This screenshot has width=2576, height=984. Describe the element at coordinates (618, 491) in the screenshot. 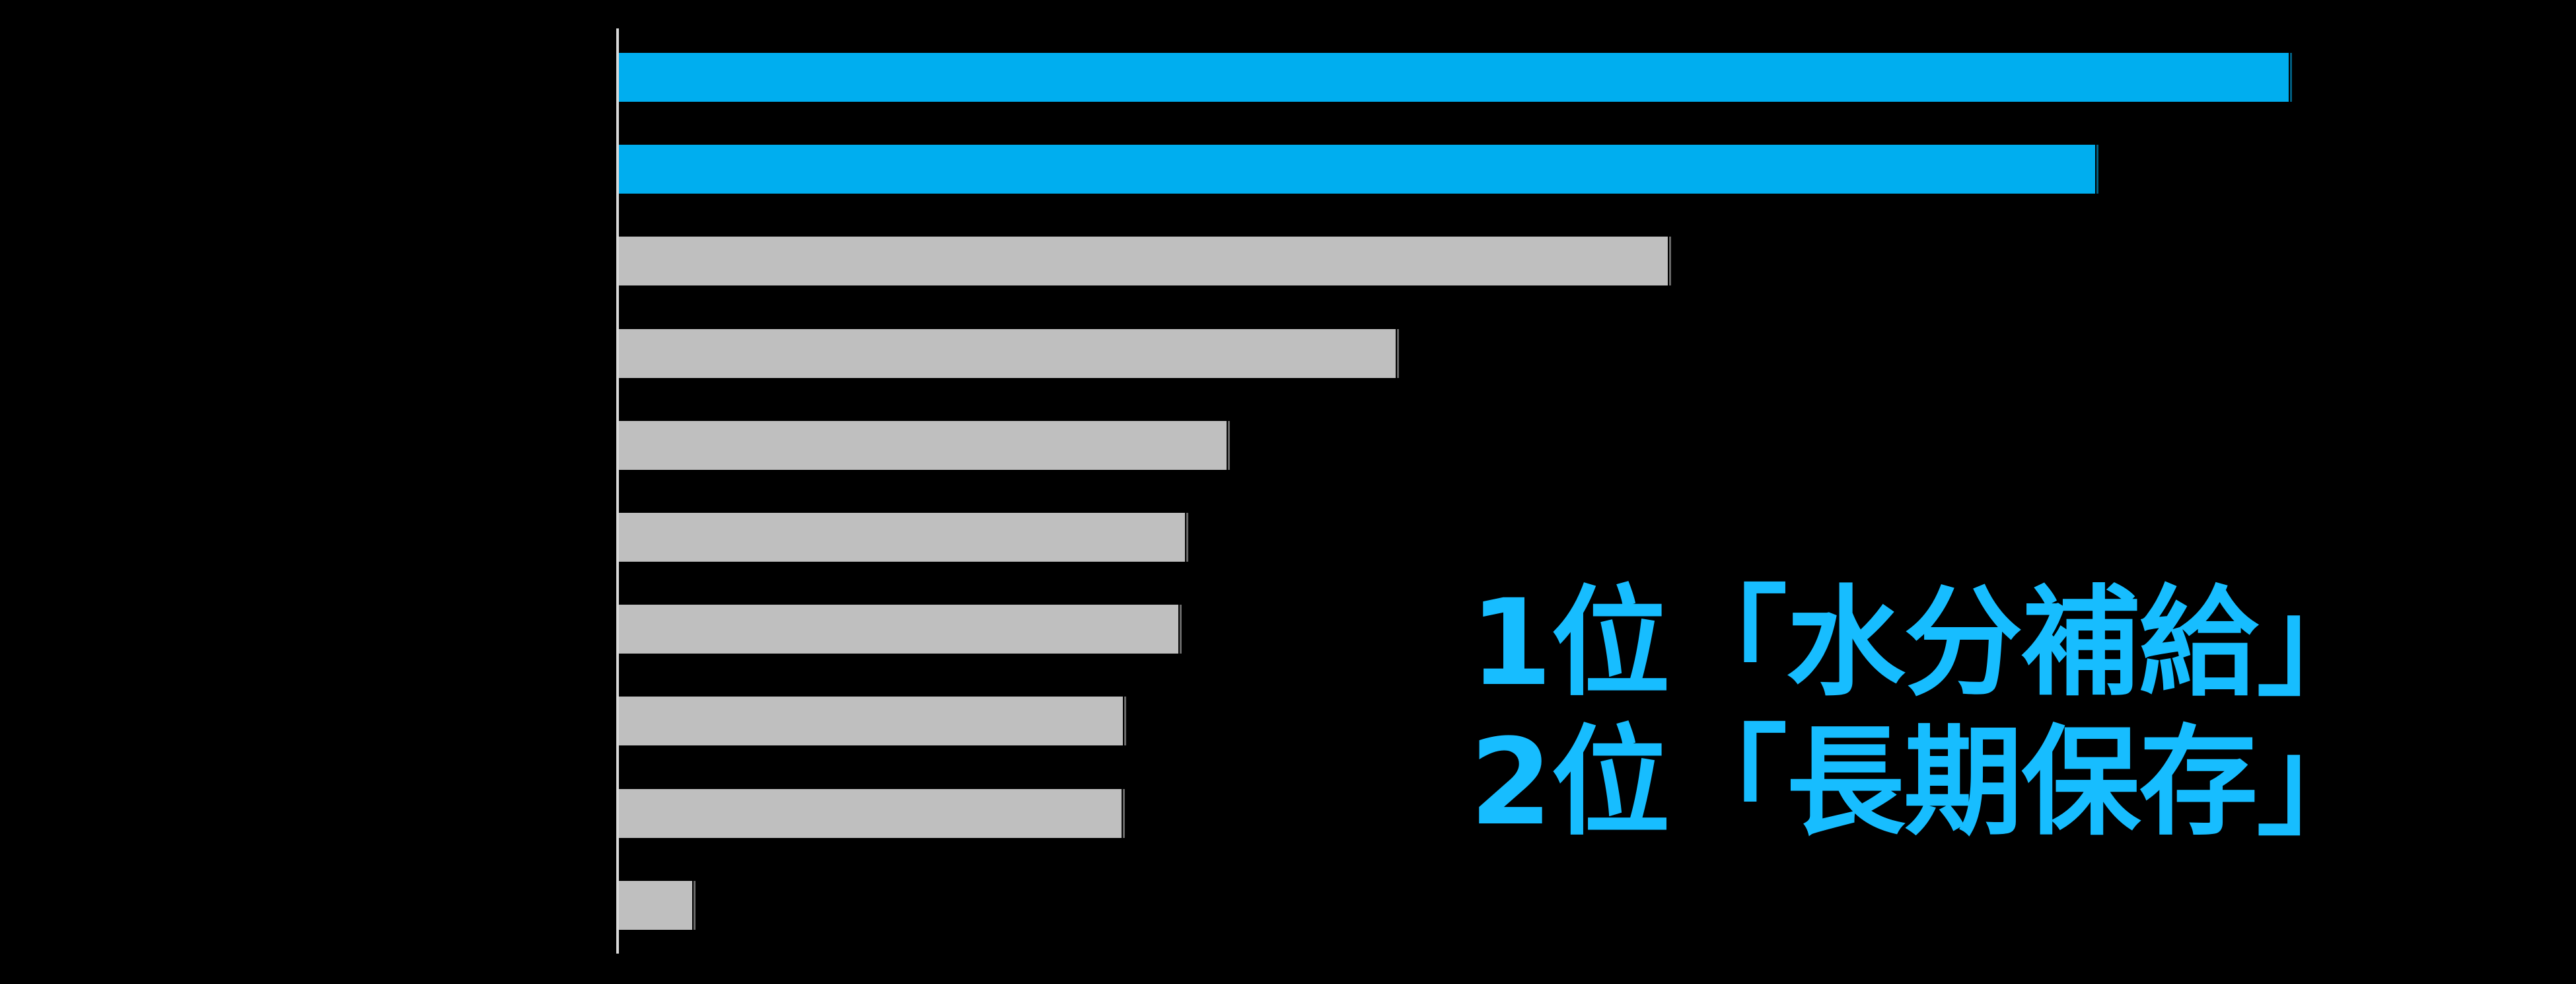

I see `y-axis-line` at that location.